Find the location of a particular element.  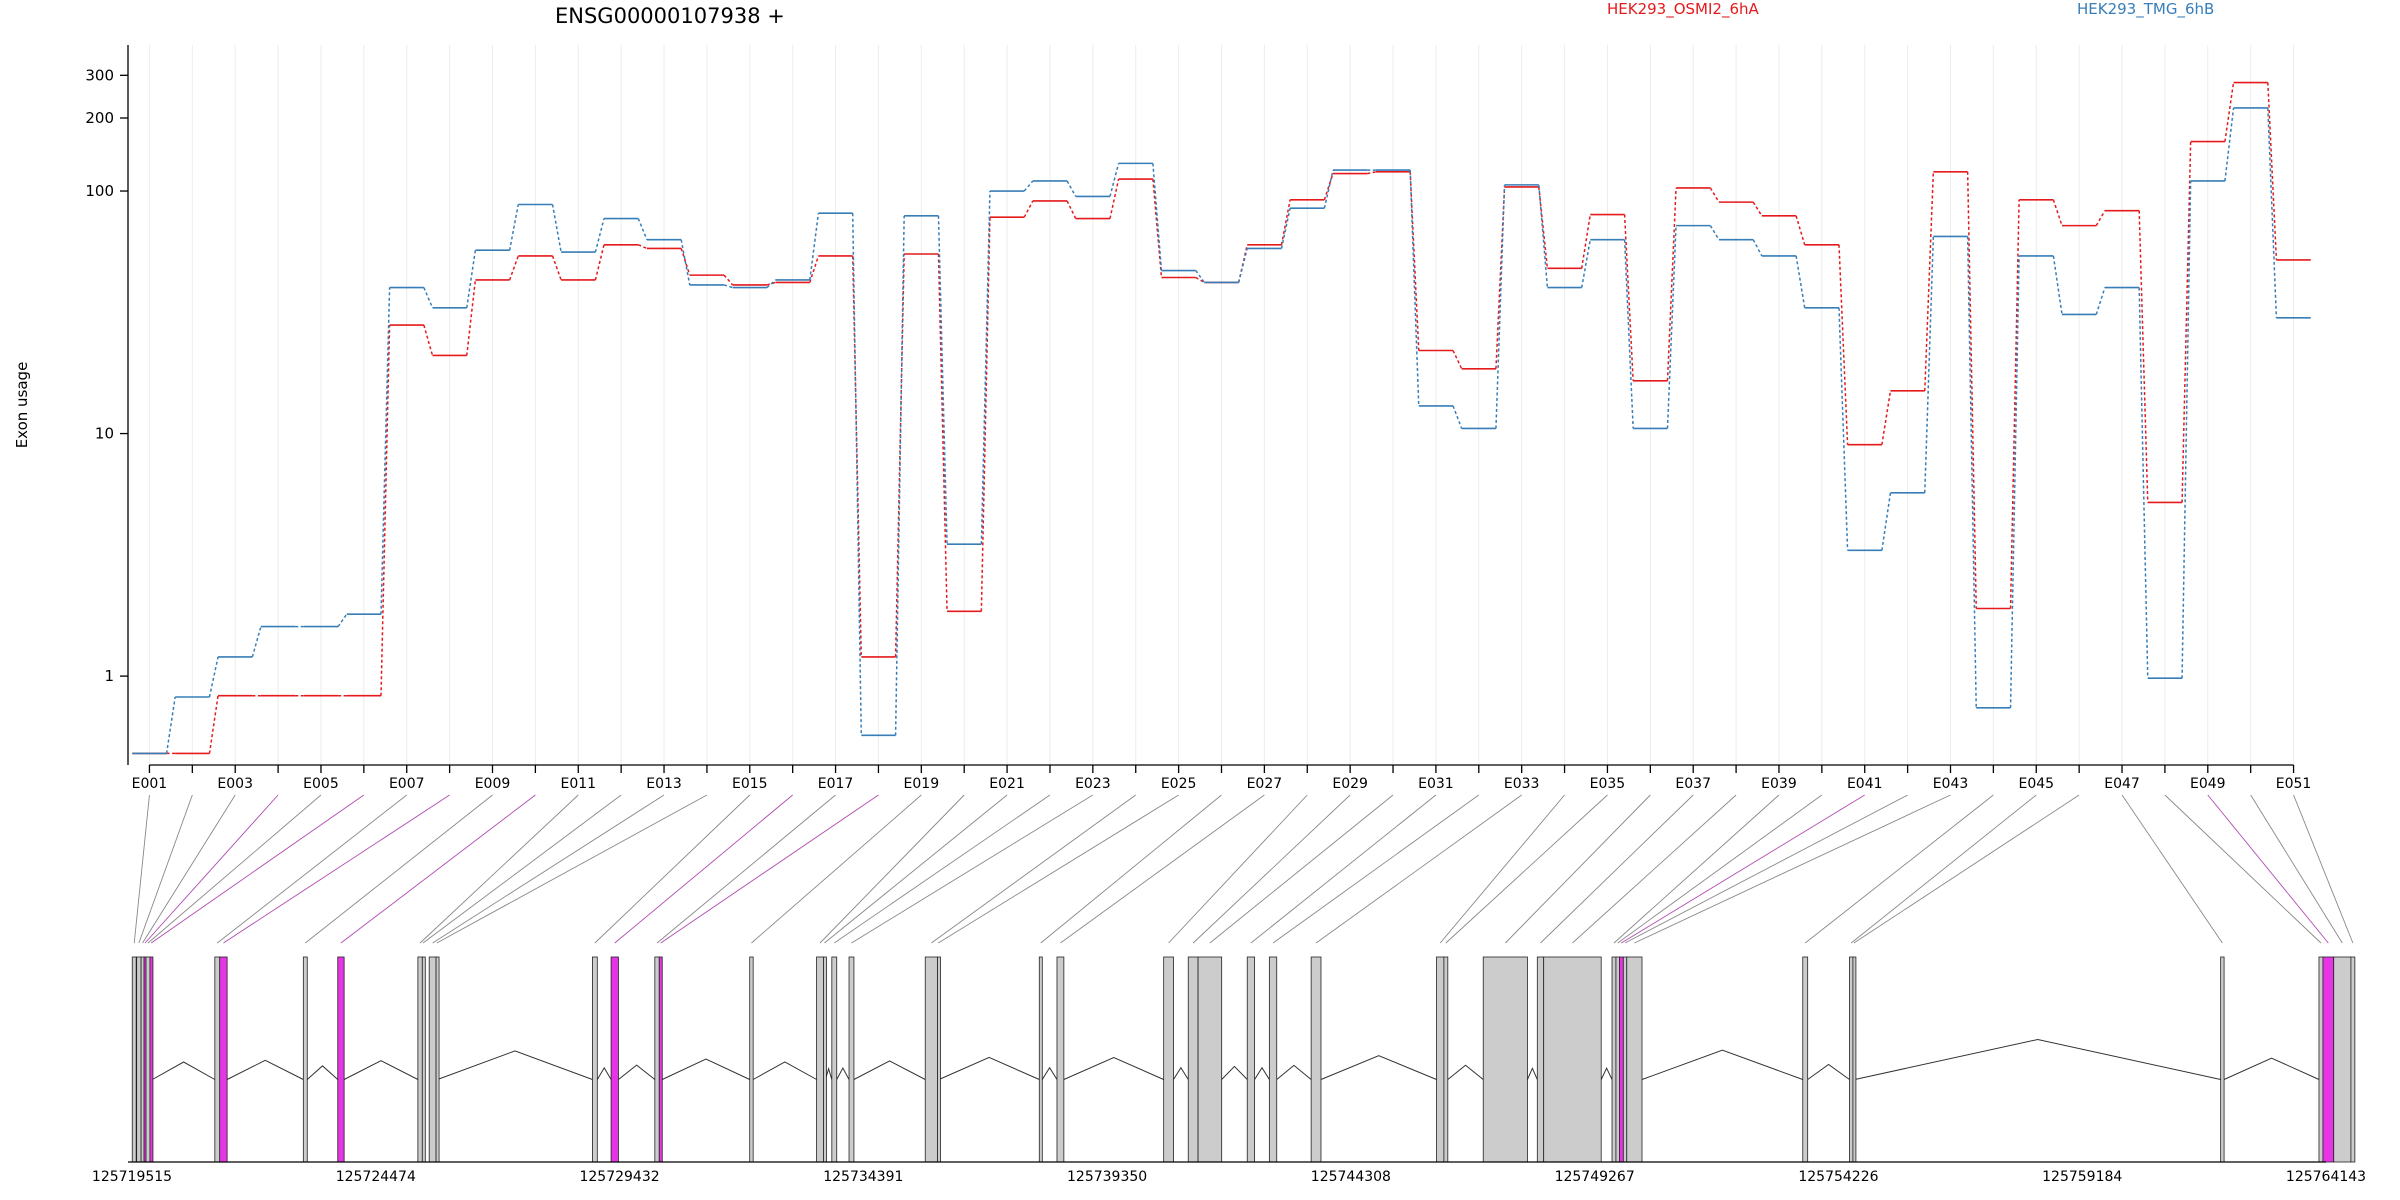

exon-E043 is located at coordinates (1634, 1059).